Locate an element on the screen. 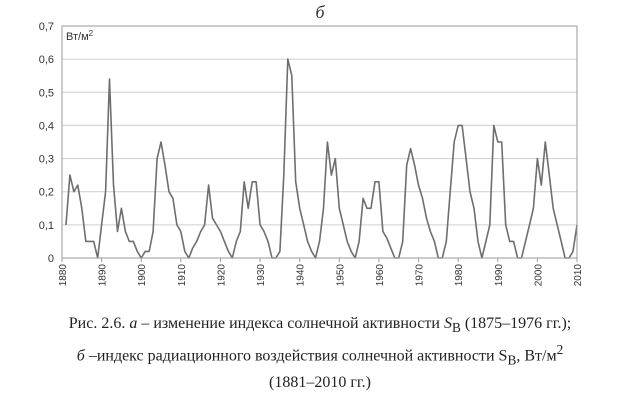  x-tick-label: 1880 is located at coordinates (63, 275).